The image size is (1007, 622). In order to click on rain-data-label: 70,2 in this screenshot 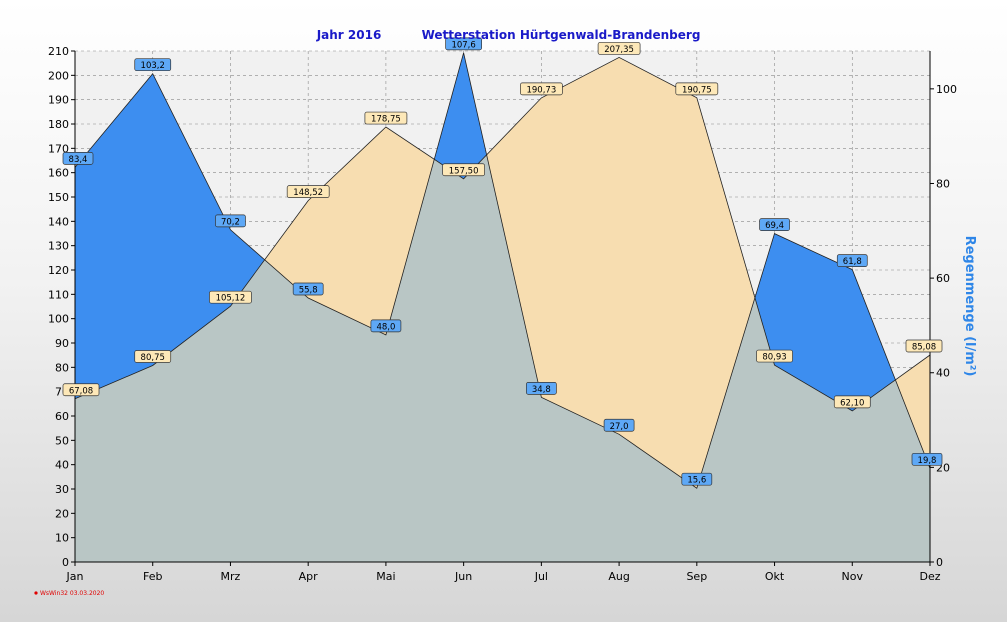, I will do `click(230, 222)`.